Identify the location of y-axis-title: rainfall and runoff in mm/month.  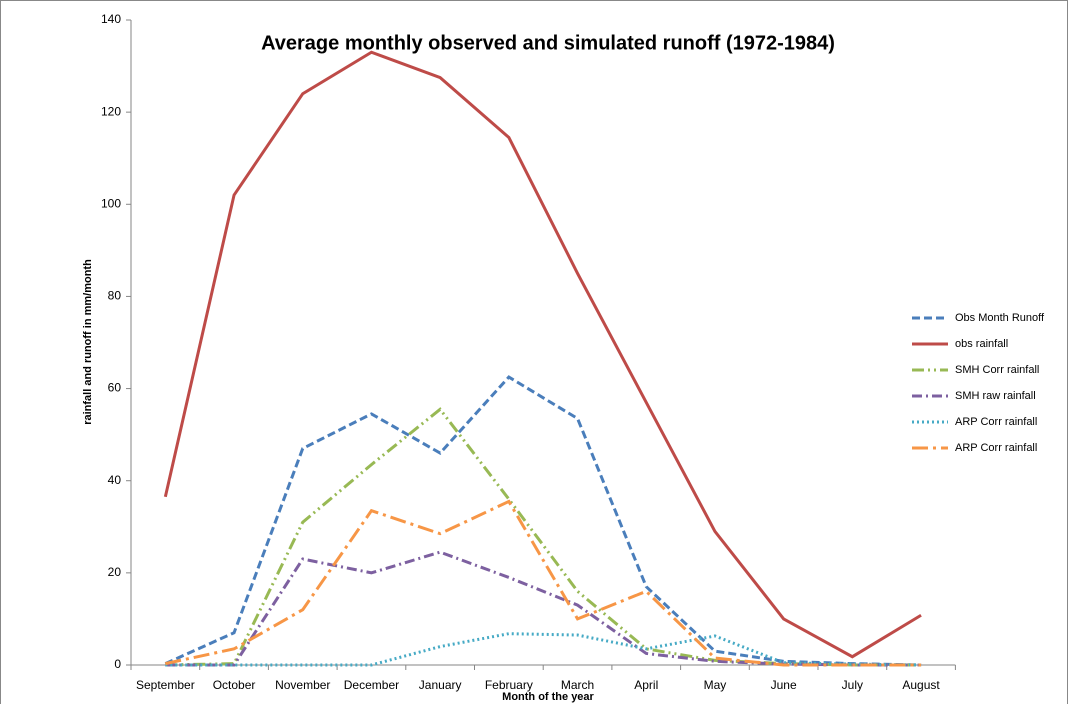
(88, 342).